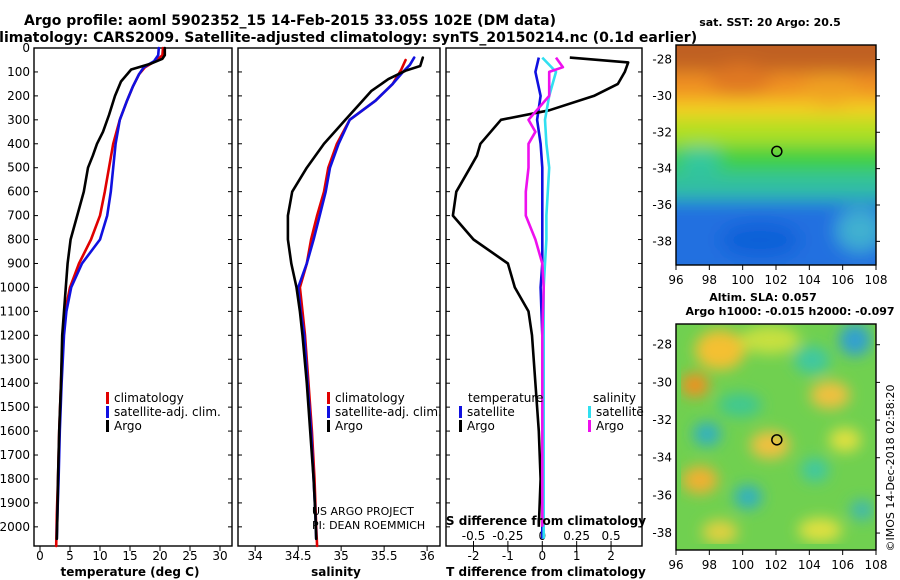  What do you see at coordinates (481, 426) in the screenshot?
I see `legend-label-t-argo: Argo` at bounding box center [481, 426].